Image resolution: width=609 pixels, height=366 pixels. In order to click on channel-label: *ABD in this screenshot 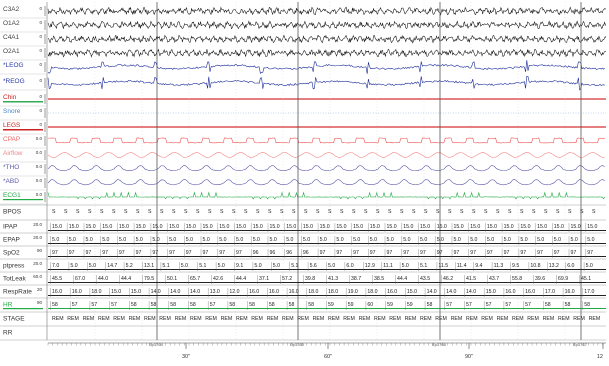, I will do `click(11, 181)`.